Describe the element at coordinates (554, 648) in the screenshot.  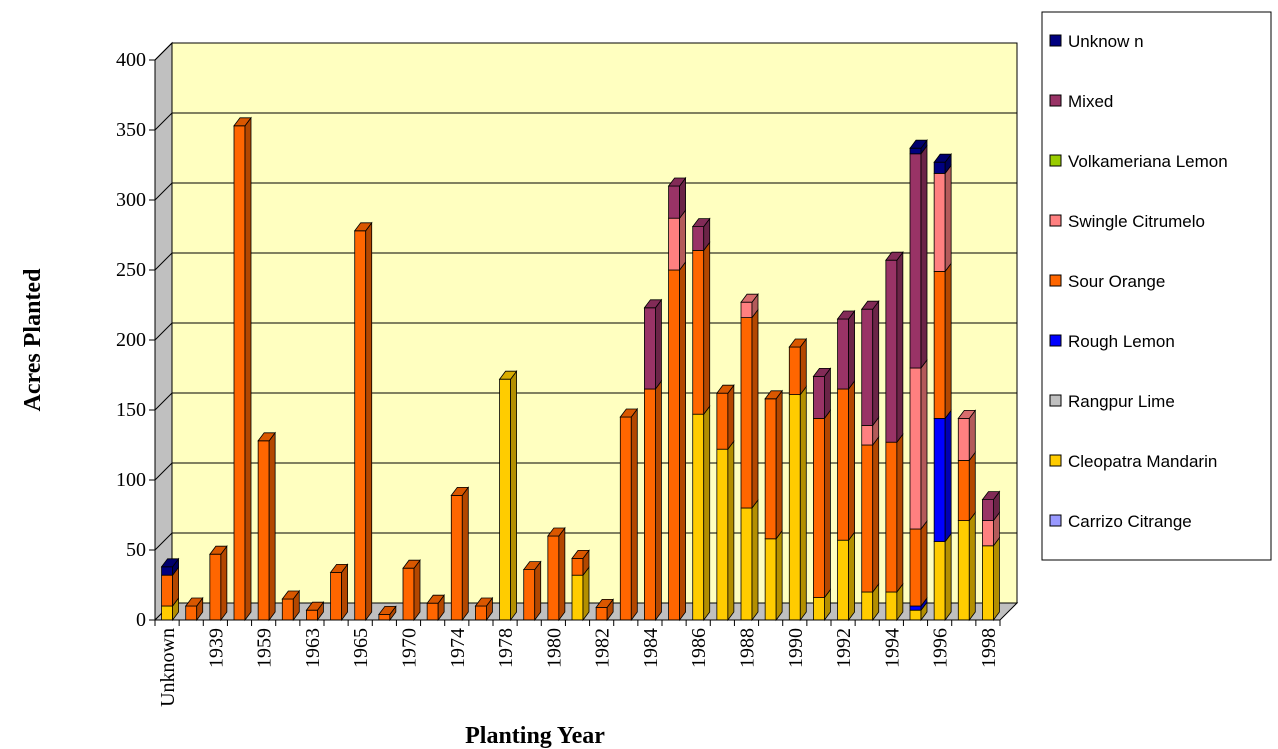
I see `x-tick-label: 1980` at that location.